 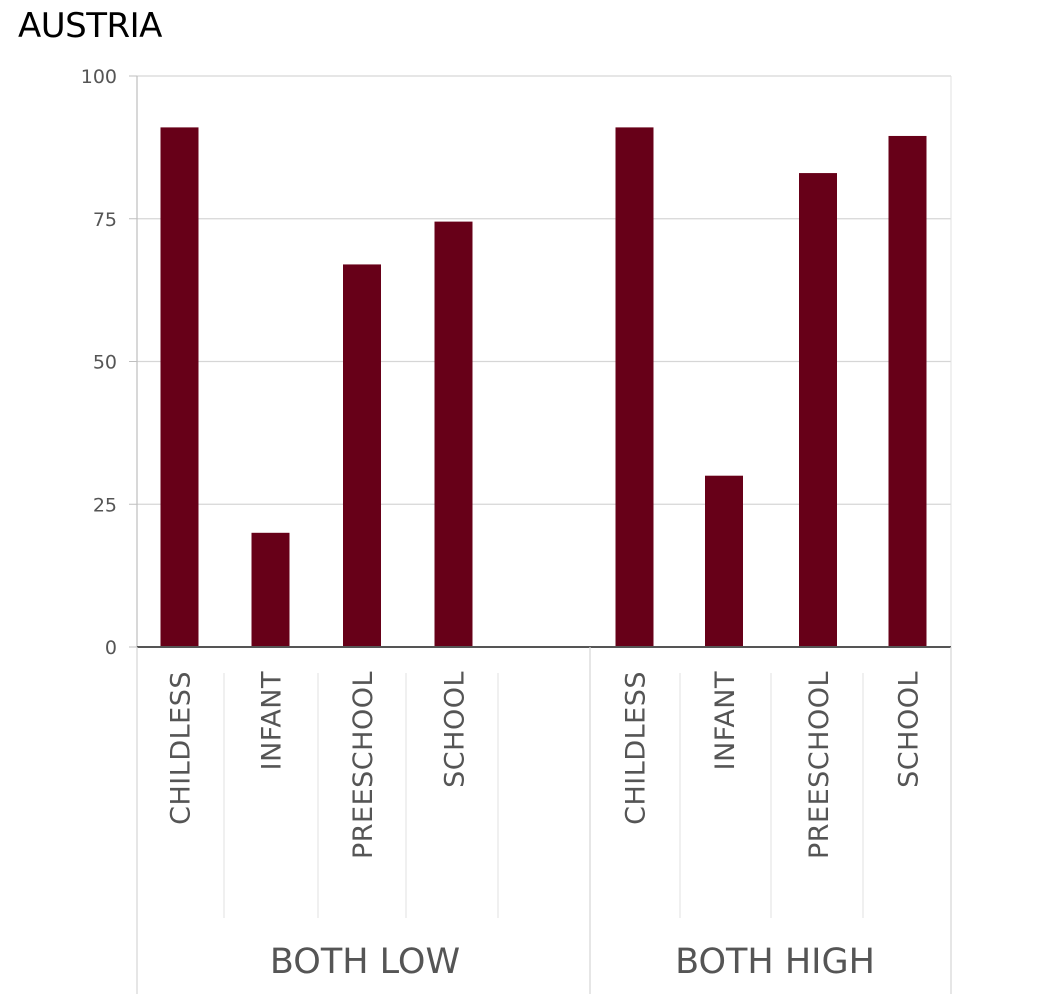 I want to click on group-label: BOTH HIGH, so click(x=775, y=962).